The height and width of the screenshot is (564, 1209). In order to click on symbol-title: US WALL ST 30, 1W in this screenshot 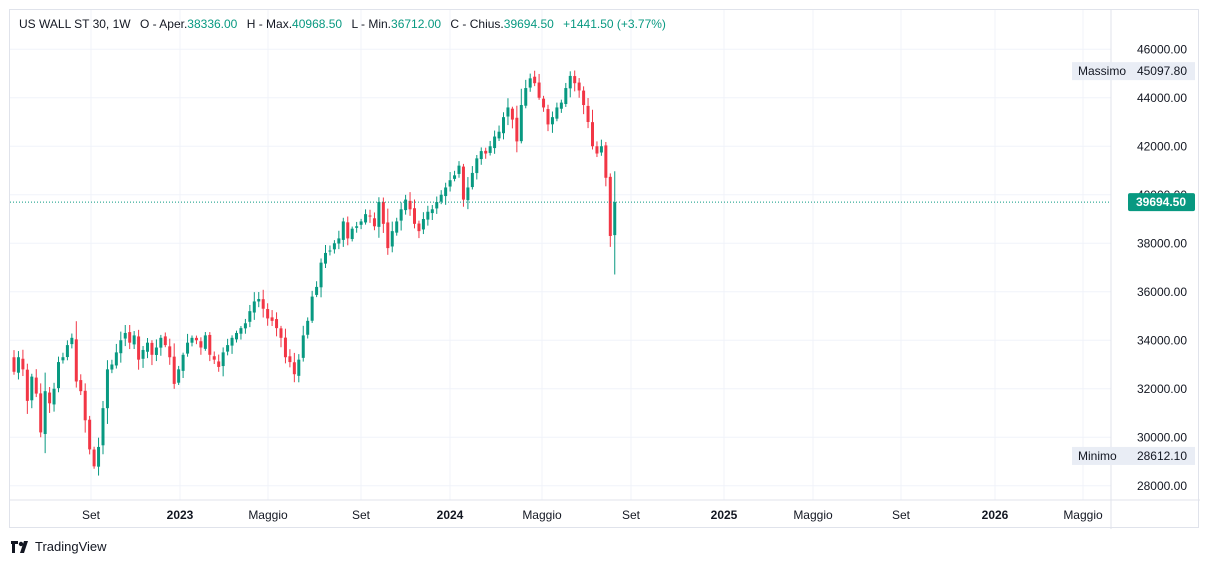, I will do `click(75, 24)`.